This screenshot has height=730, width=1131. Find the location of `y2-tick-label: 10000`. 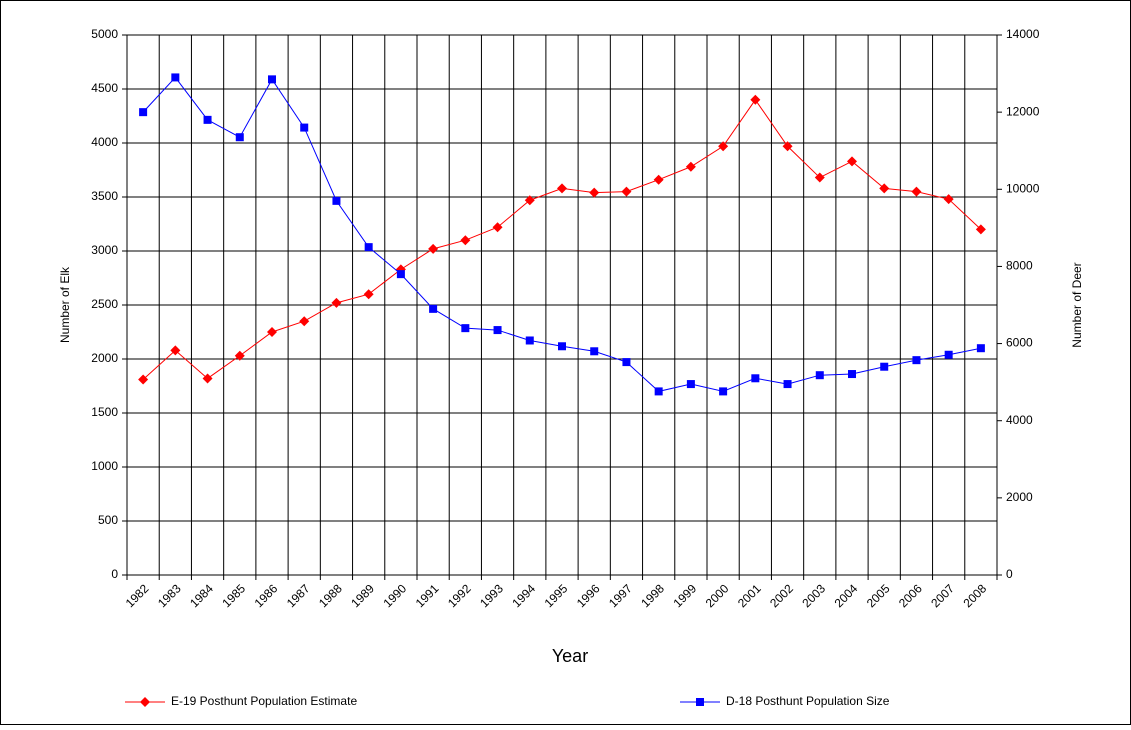

y2-tick-label: 10000 is located at coordinates (1023, 188).